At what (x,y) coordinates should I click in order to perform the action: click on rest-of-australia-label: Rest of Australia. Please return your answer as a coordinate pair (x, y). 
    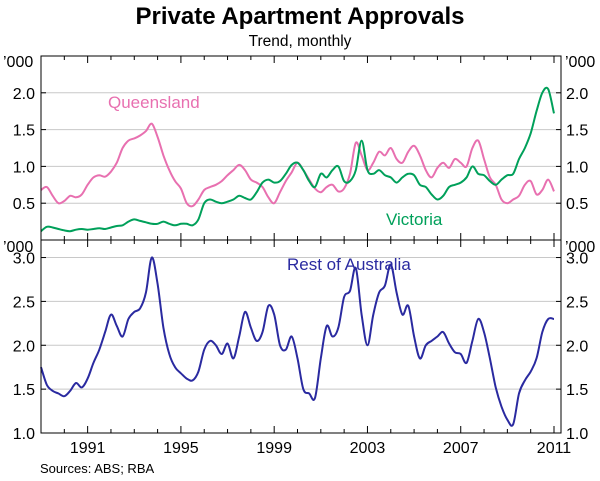
    Looking at the image, I should click on (349, 264).